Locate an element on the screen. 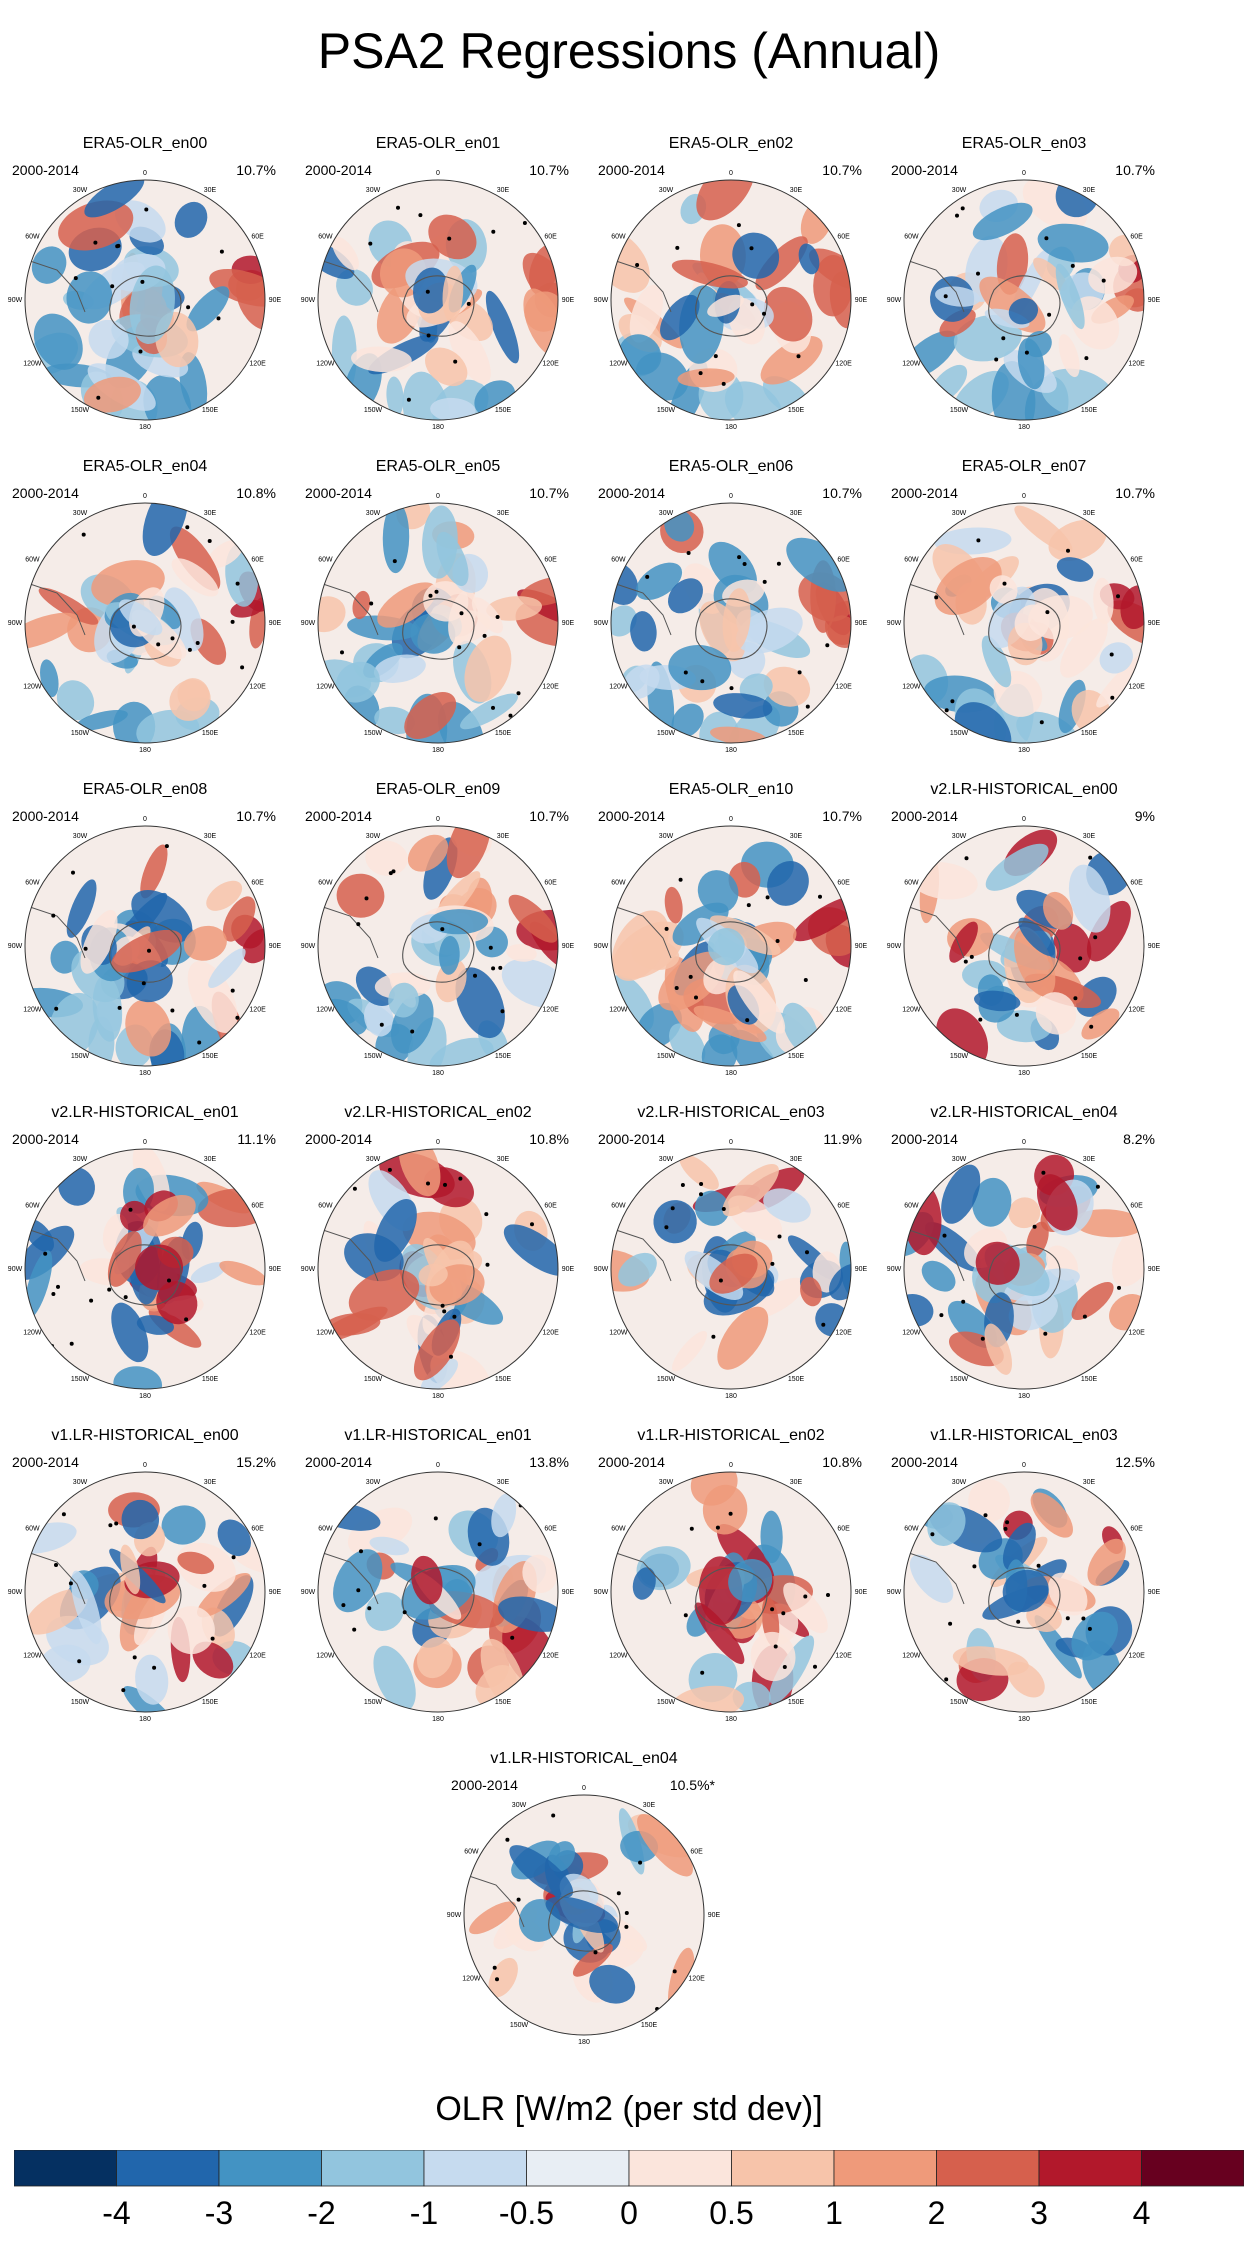 This screenshot has height=2244, width=1258. panel-title: ERA5-OLR_en01 is located at coordinates (438, 143).